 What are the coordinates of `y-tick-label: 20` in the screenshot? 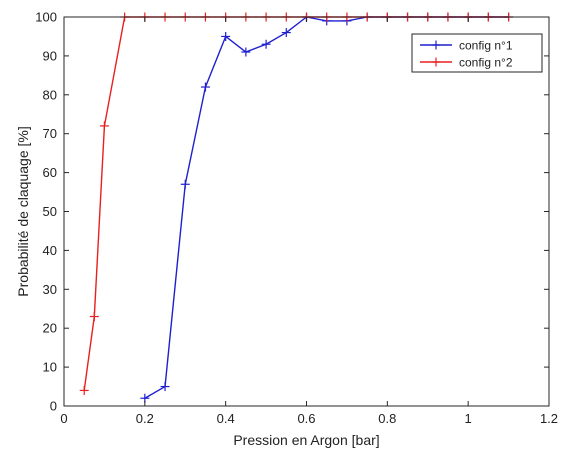 It's located at (50, 328).